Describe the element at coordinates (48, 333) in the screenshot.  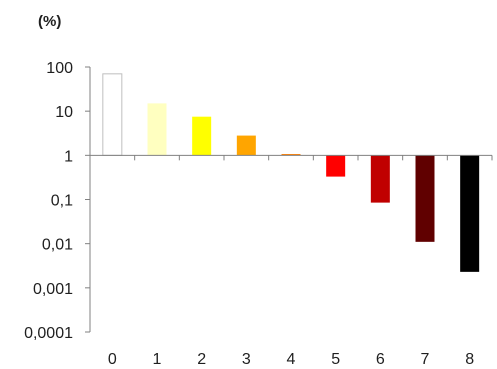
I see `y-tick-label: 0,0001` at that location.